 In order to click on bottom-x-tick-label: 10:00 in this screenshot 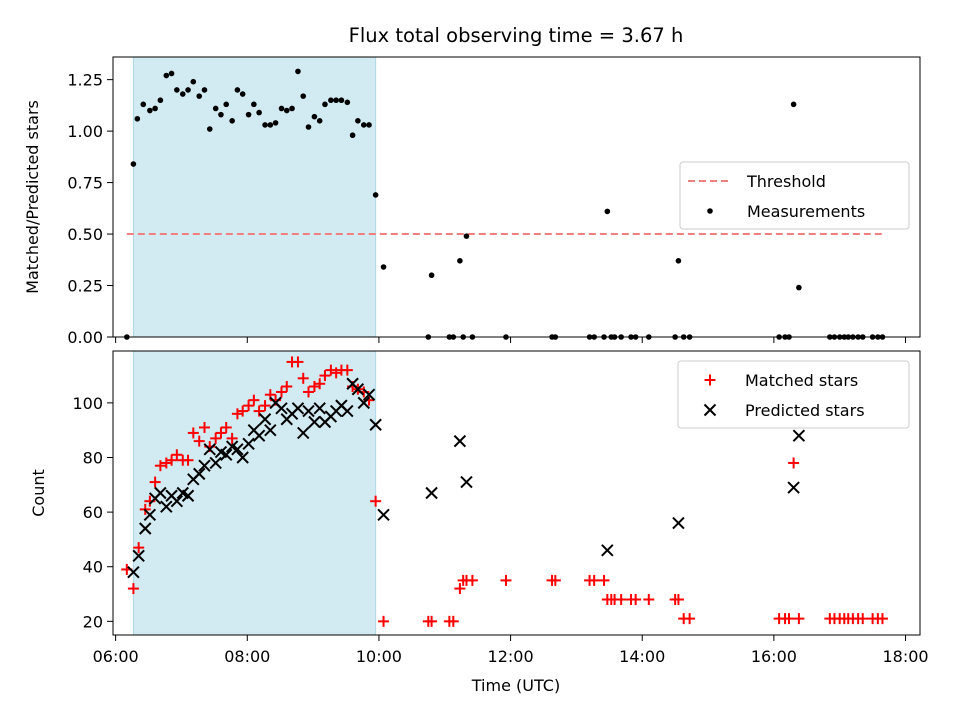, I will do `click(379, 656)`.